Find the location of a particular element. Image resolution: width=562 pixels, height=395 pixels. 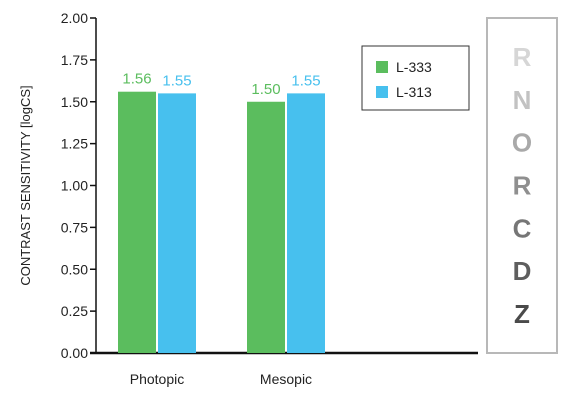

chart-letter: O is located at coordinates (522, 143).